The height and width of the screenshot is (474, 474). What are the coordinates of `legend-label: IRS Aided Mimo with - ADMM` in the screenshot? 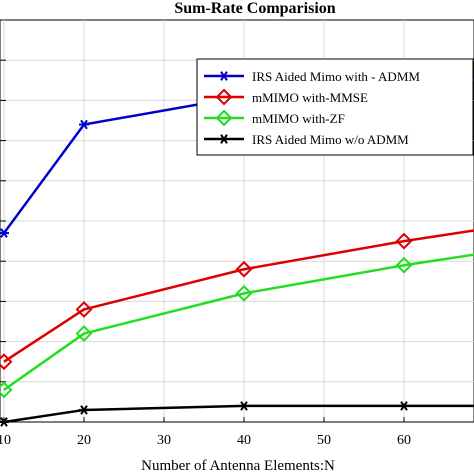 It's located at (336, 76).